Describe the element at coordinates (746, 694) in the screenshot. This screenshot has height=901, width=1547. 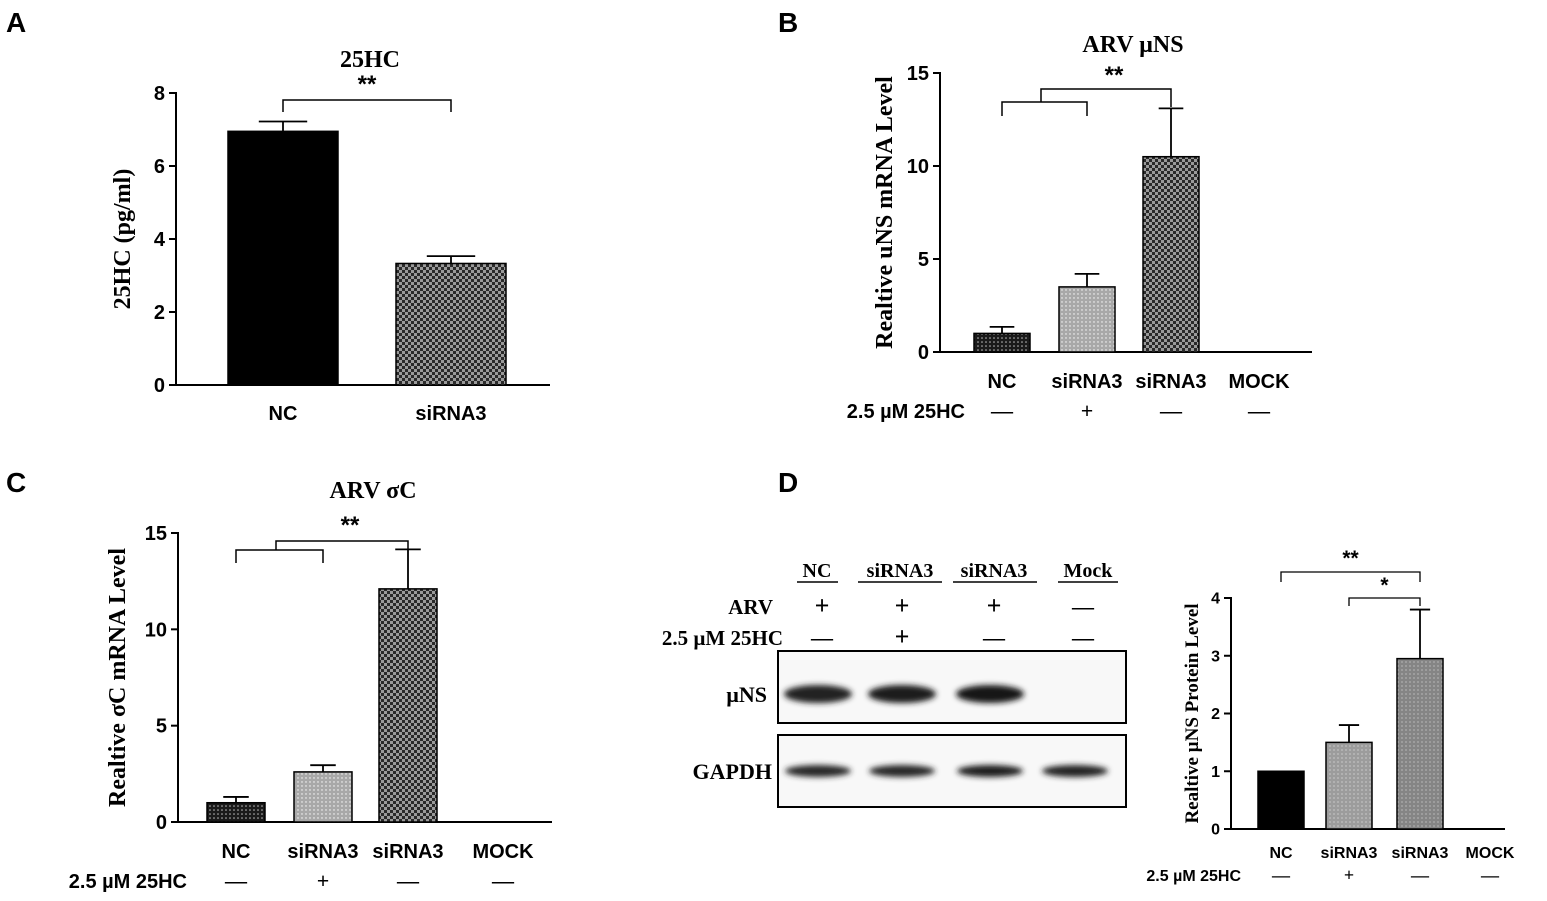
I see `blot-band-label-uns: µNS` at that location.